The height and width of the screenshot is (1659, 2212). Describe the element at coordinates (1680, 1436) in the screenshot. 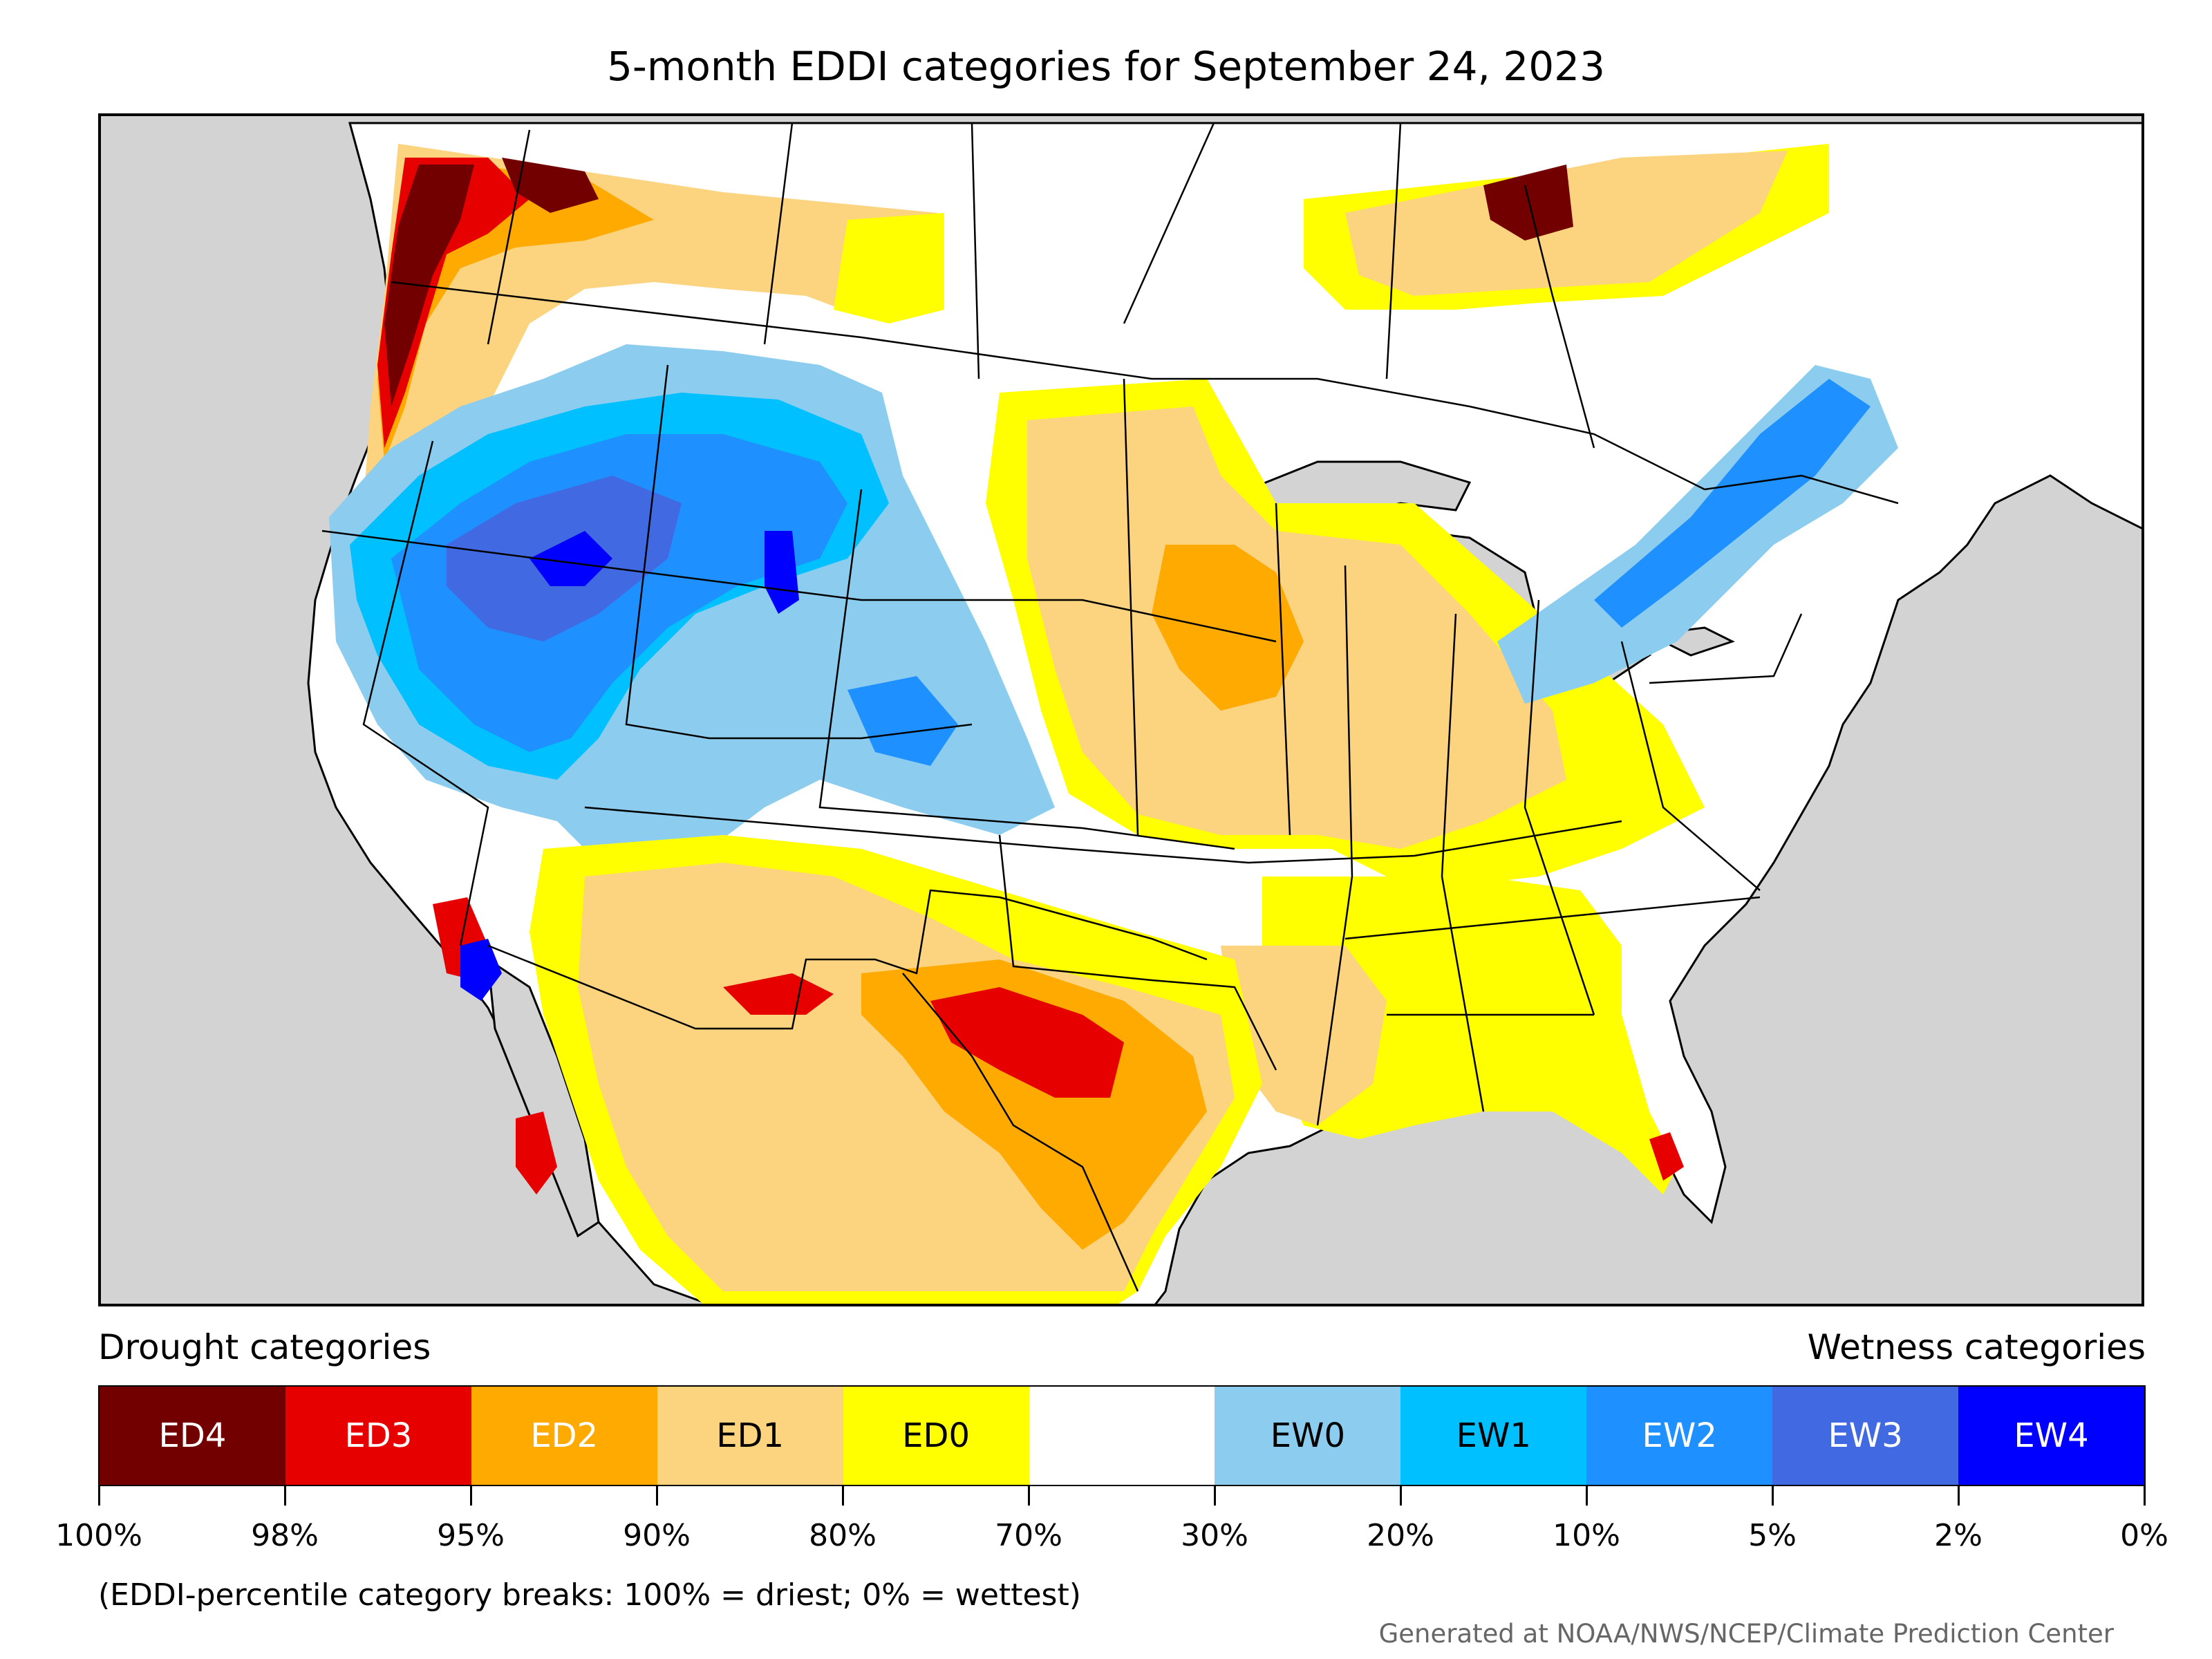

I see `category-cell-ew2: EW2` at that location.